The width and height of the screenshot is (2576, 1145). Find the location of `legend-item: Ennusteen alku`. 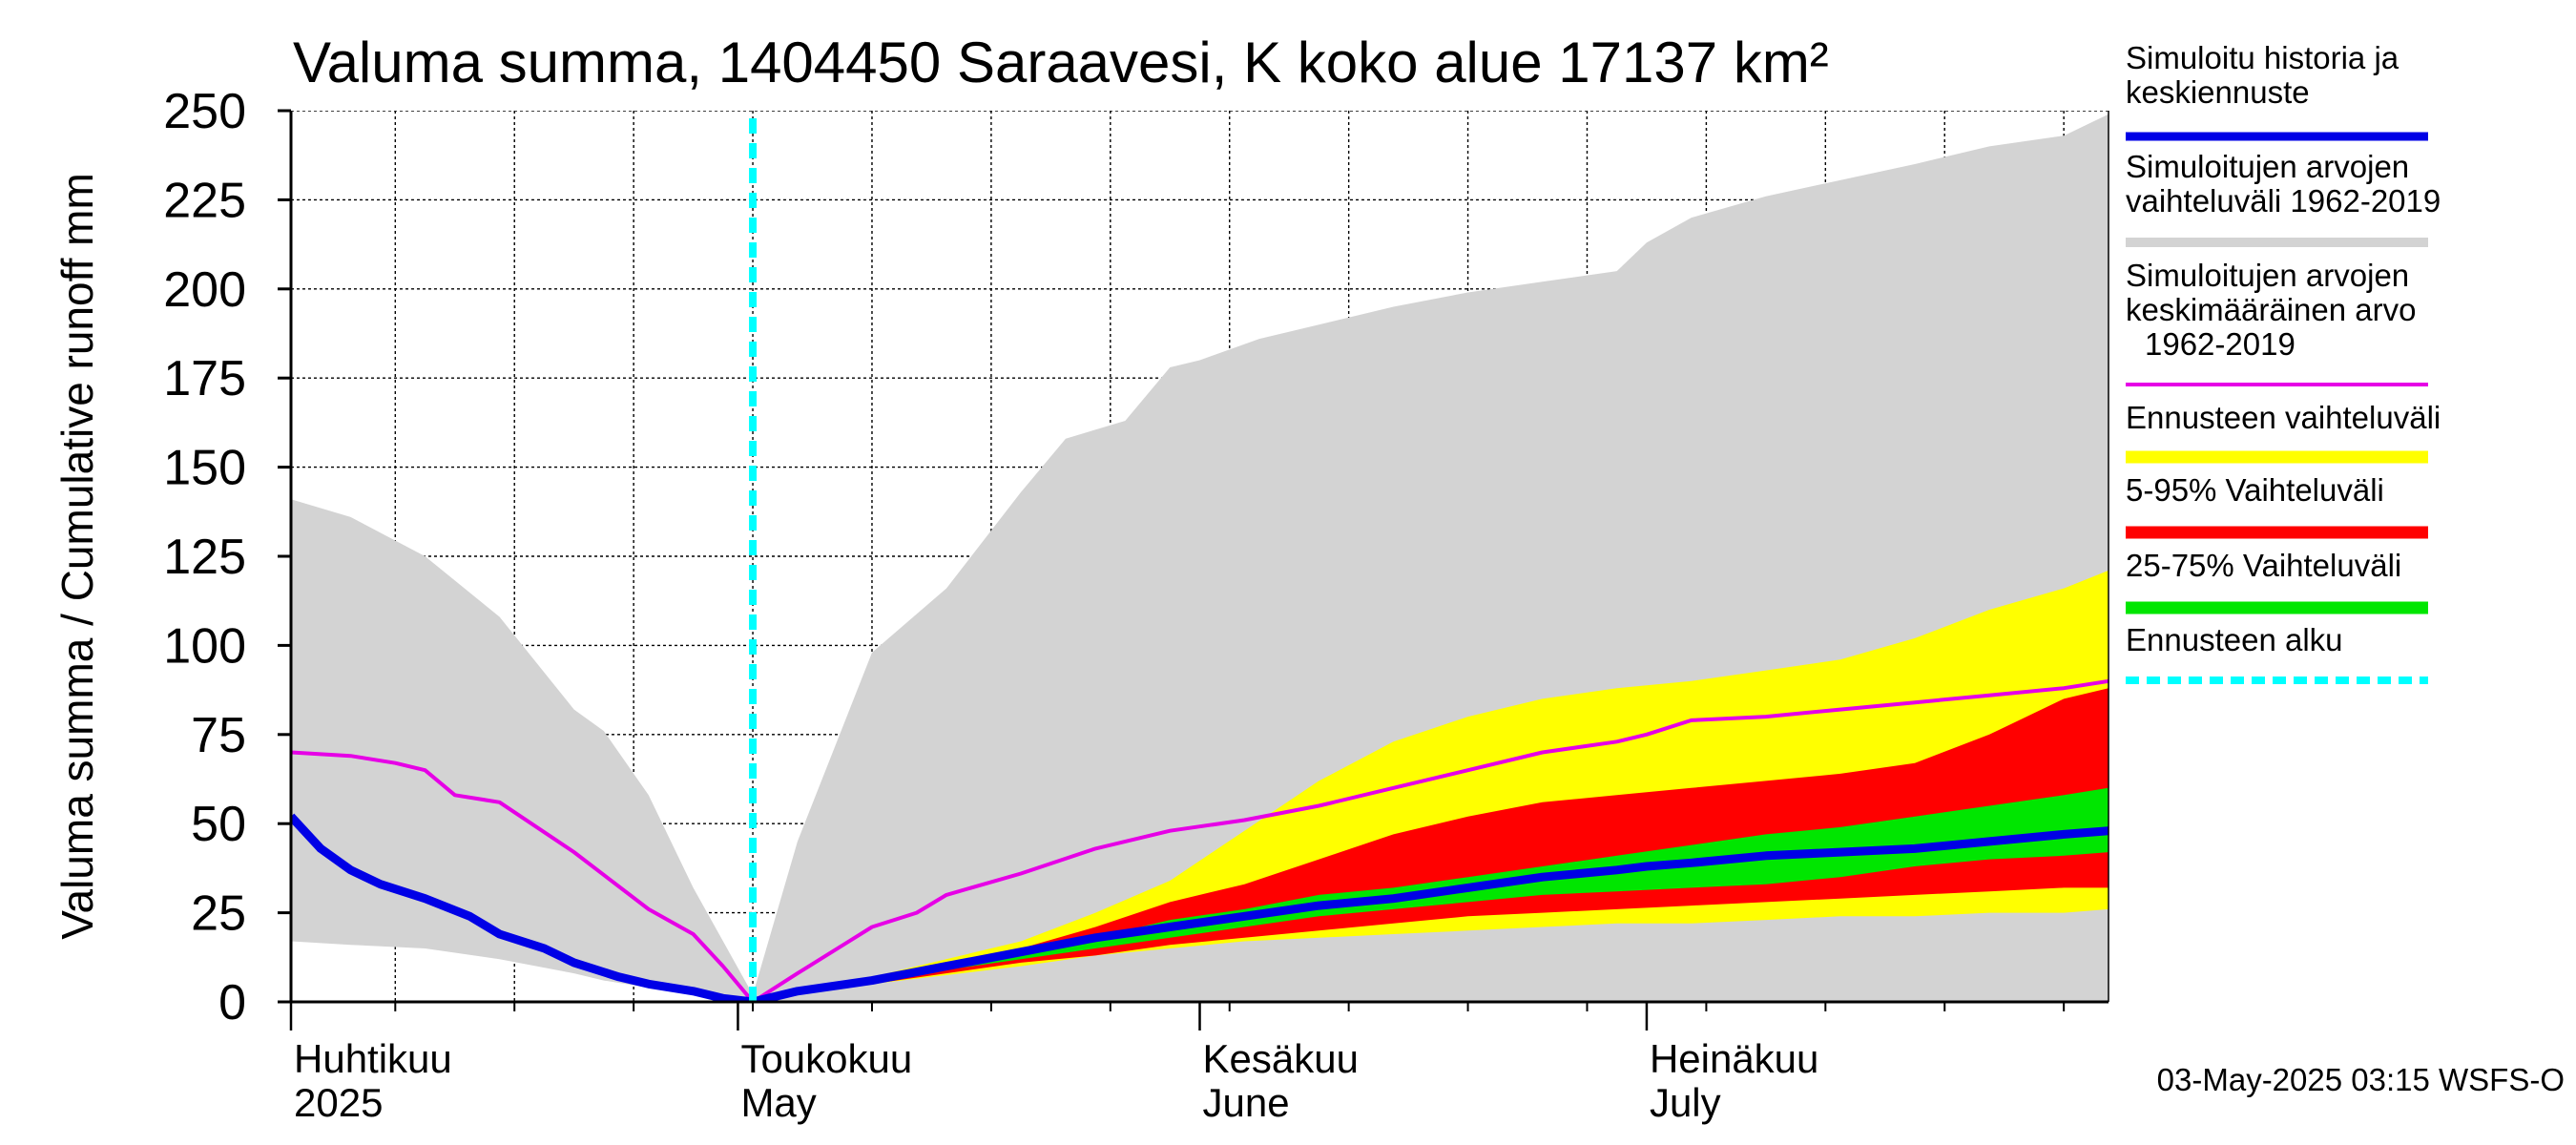

legend-item: Ennusteen alku is located at coordinates (2277, 653).